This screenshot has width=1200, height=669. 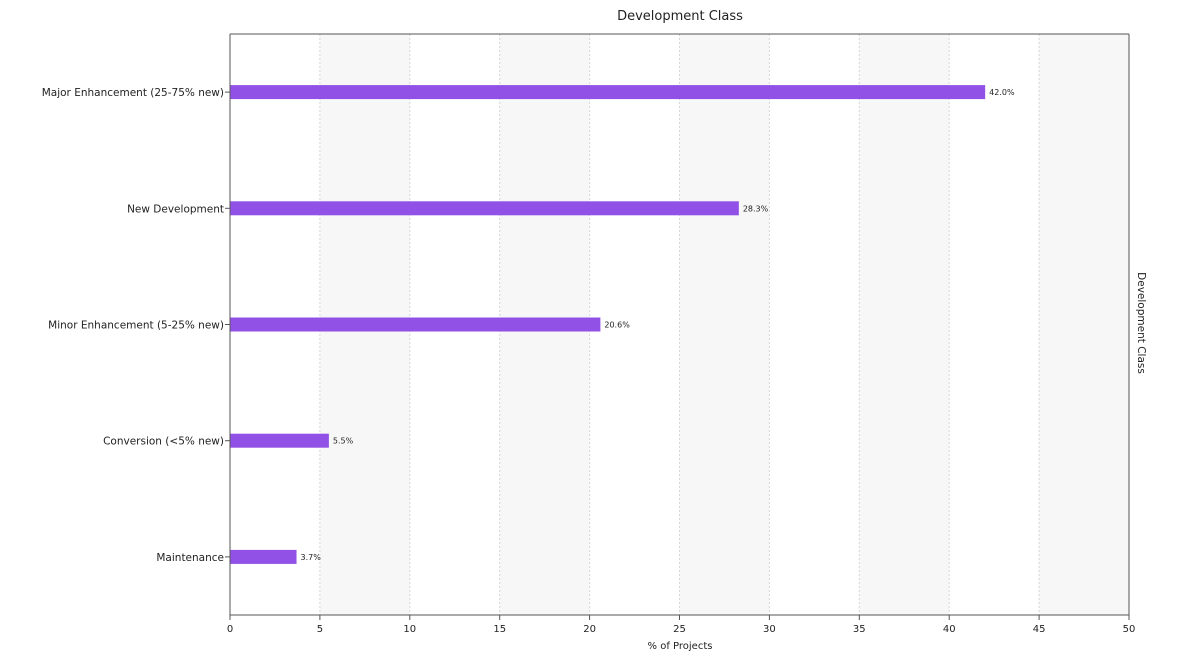 What do you see at coordinates (769, 629) in the screenshot?
I see `x-tick-label: 30` at bounding box center [769, 629].